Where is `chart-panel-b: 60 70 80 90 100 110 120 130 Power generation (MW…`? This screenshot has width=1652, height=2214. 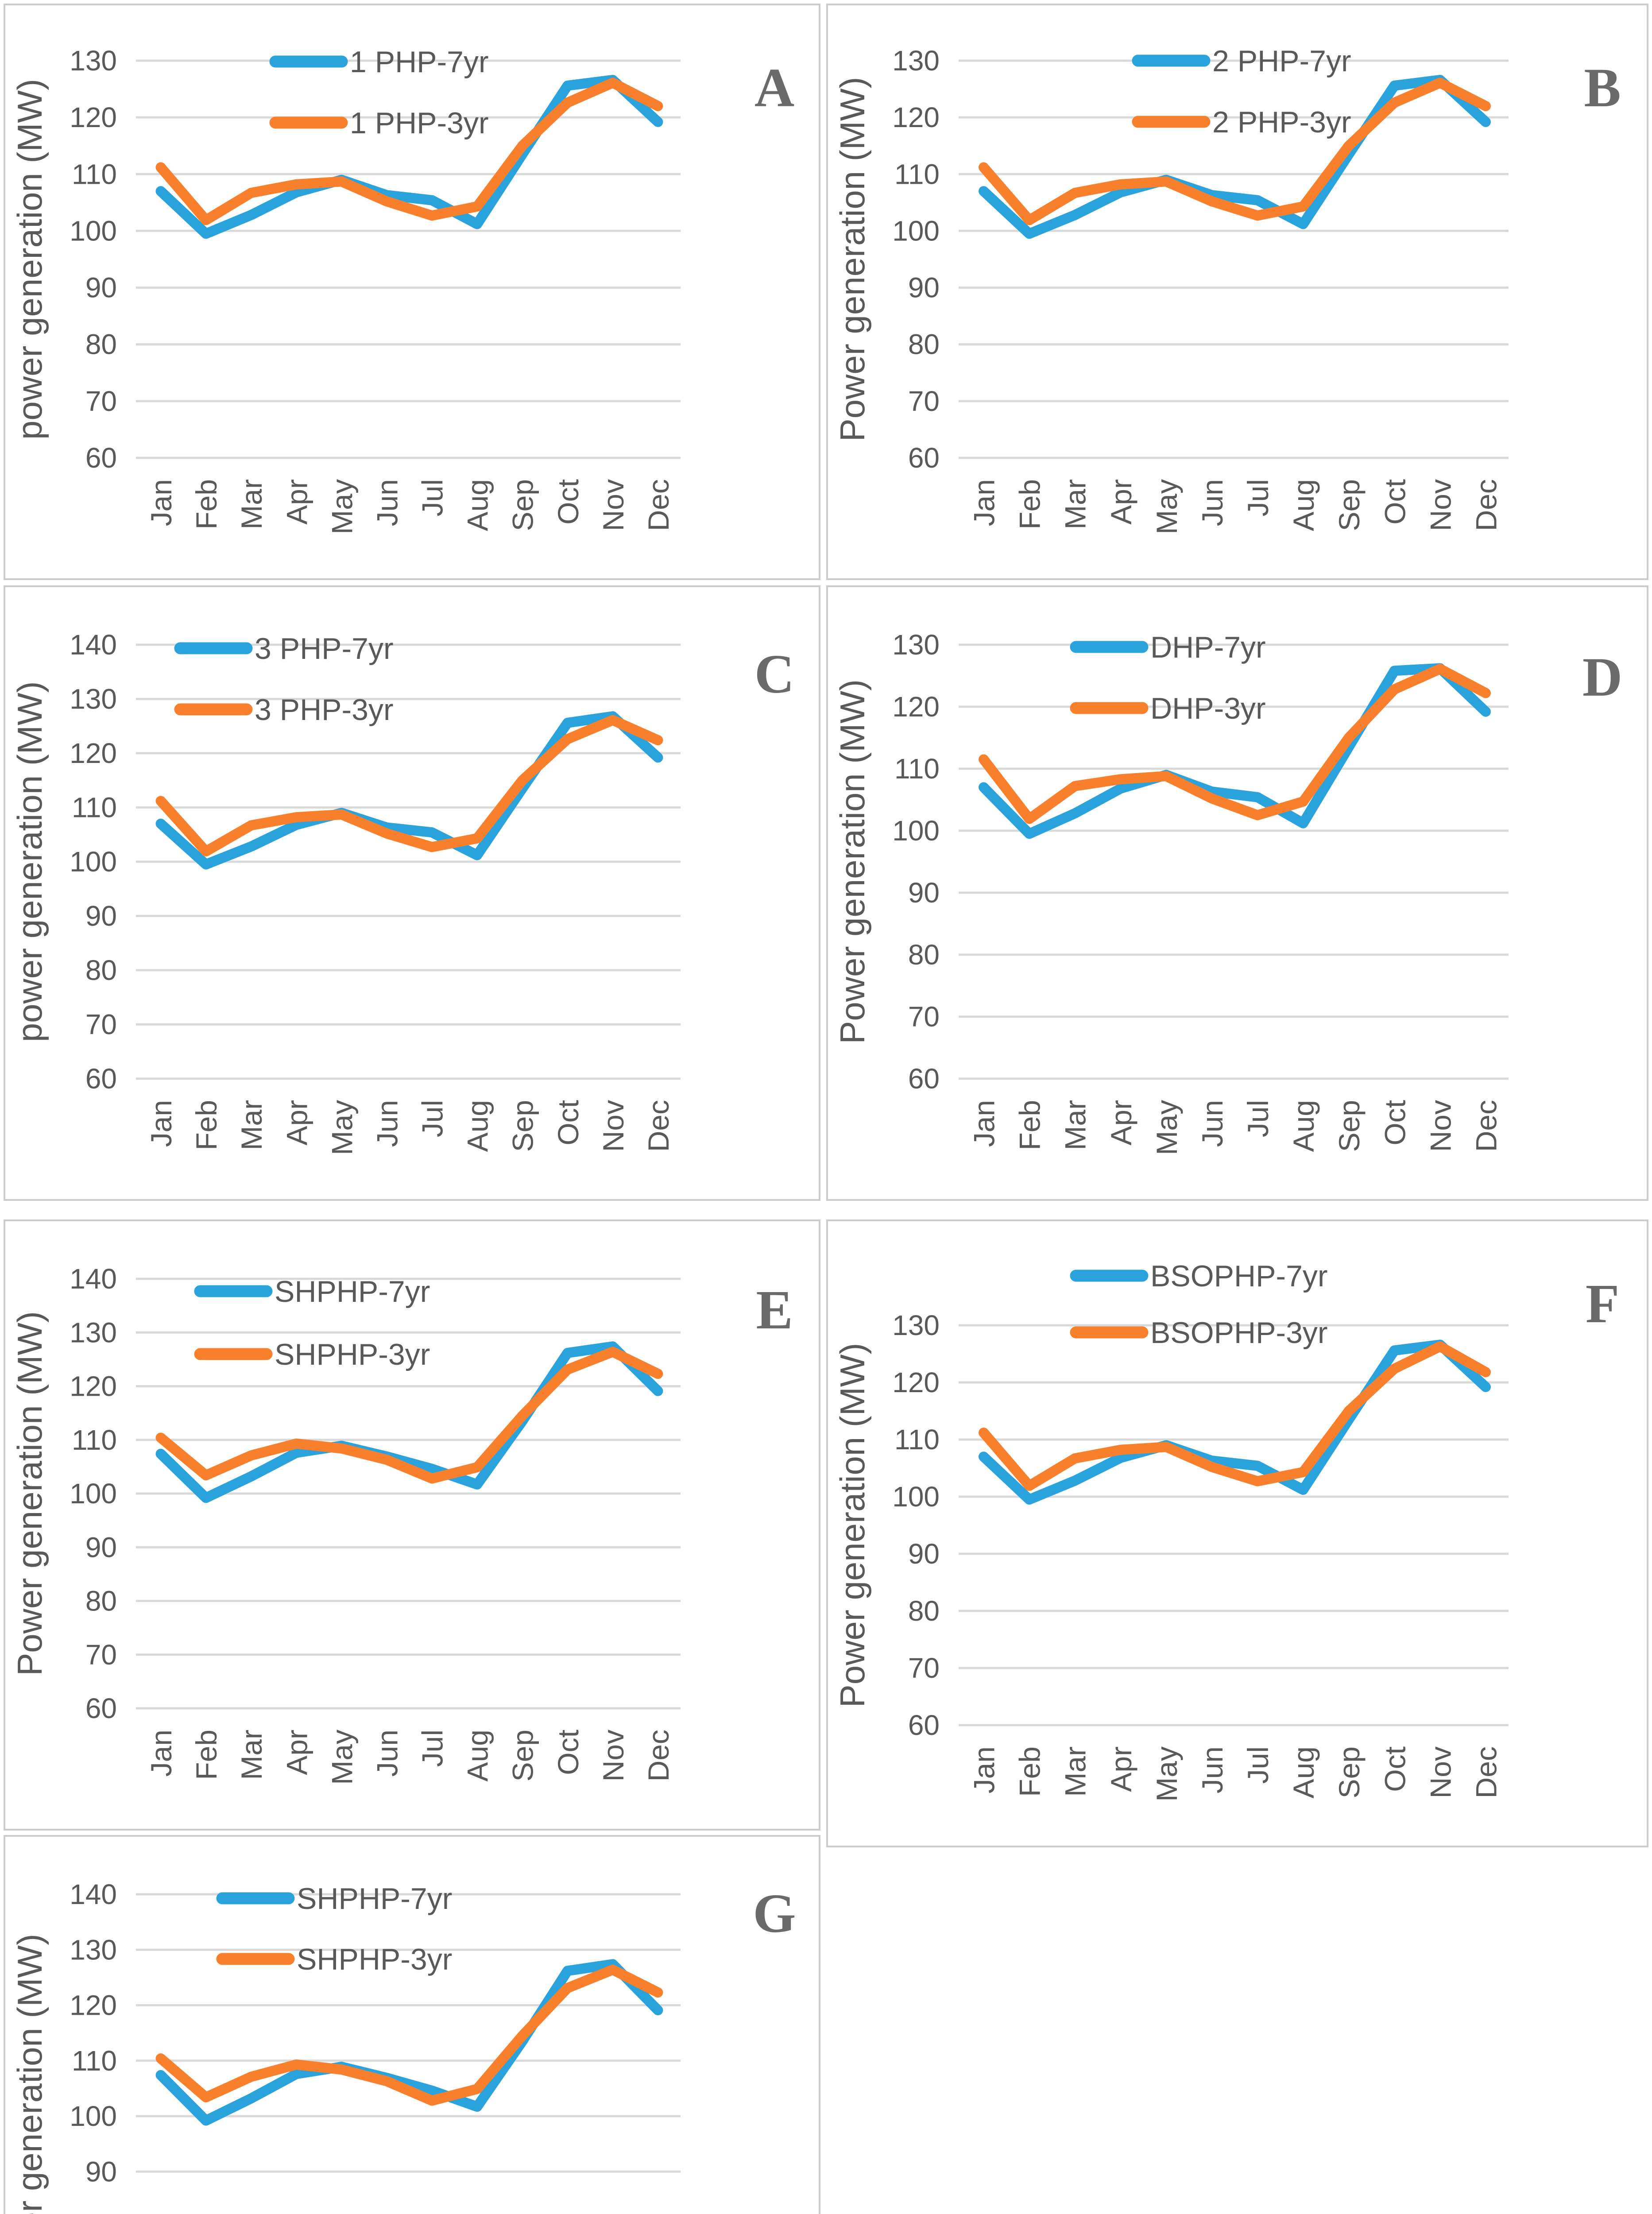
chart-panel-b: 60 70 80 90 100 110 120 130 Power generation (MW… is located at coordinates (1237, 292).